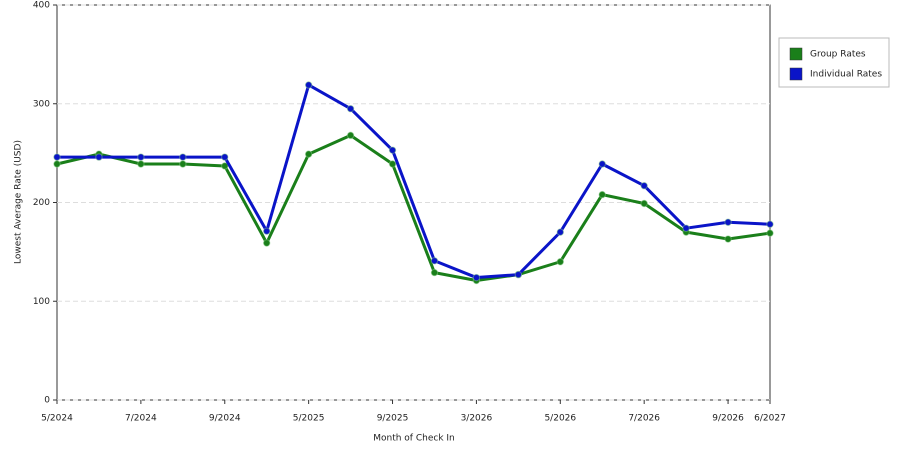  What do you see at coordinates (838, 55) in the screenshot?
I see `legend-label: Group Rates` at bounding box center [838, 55].